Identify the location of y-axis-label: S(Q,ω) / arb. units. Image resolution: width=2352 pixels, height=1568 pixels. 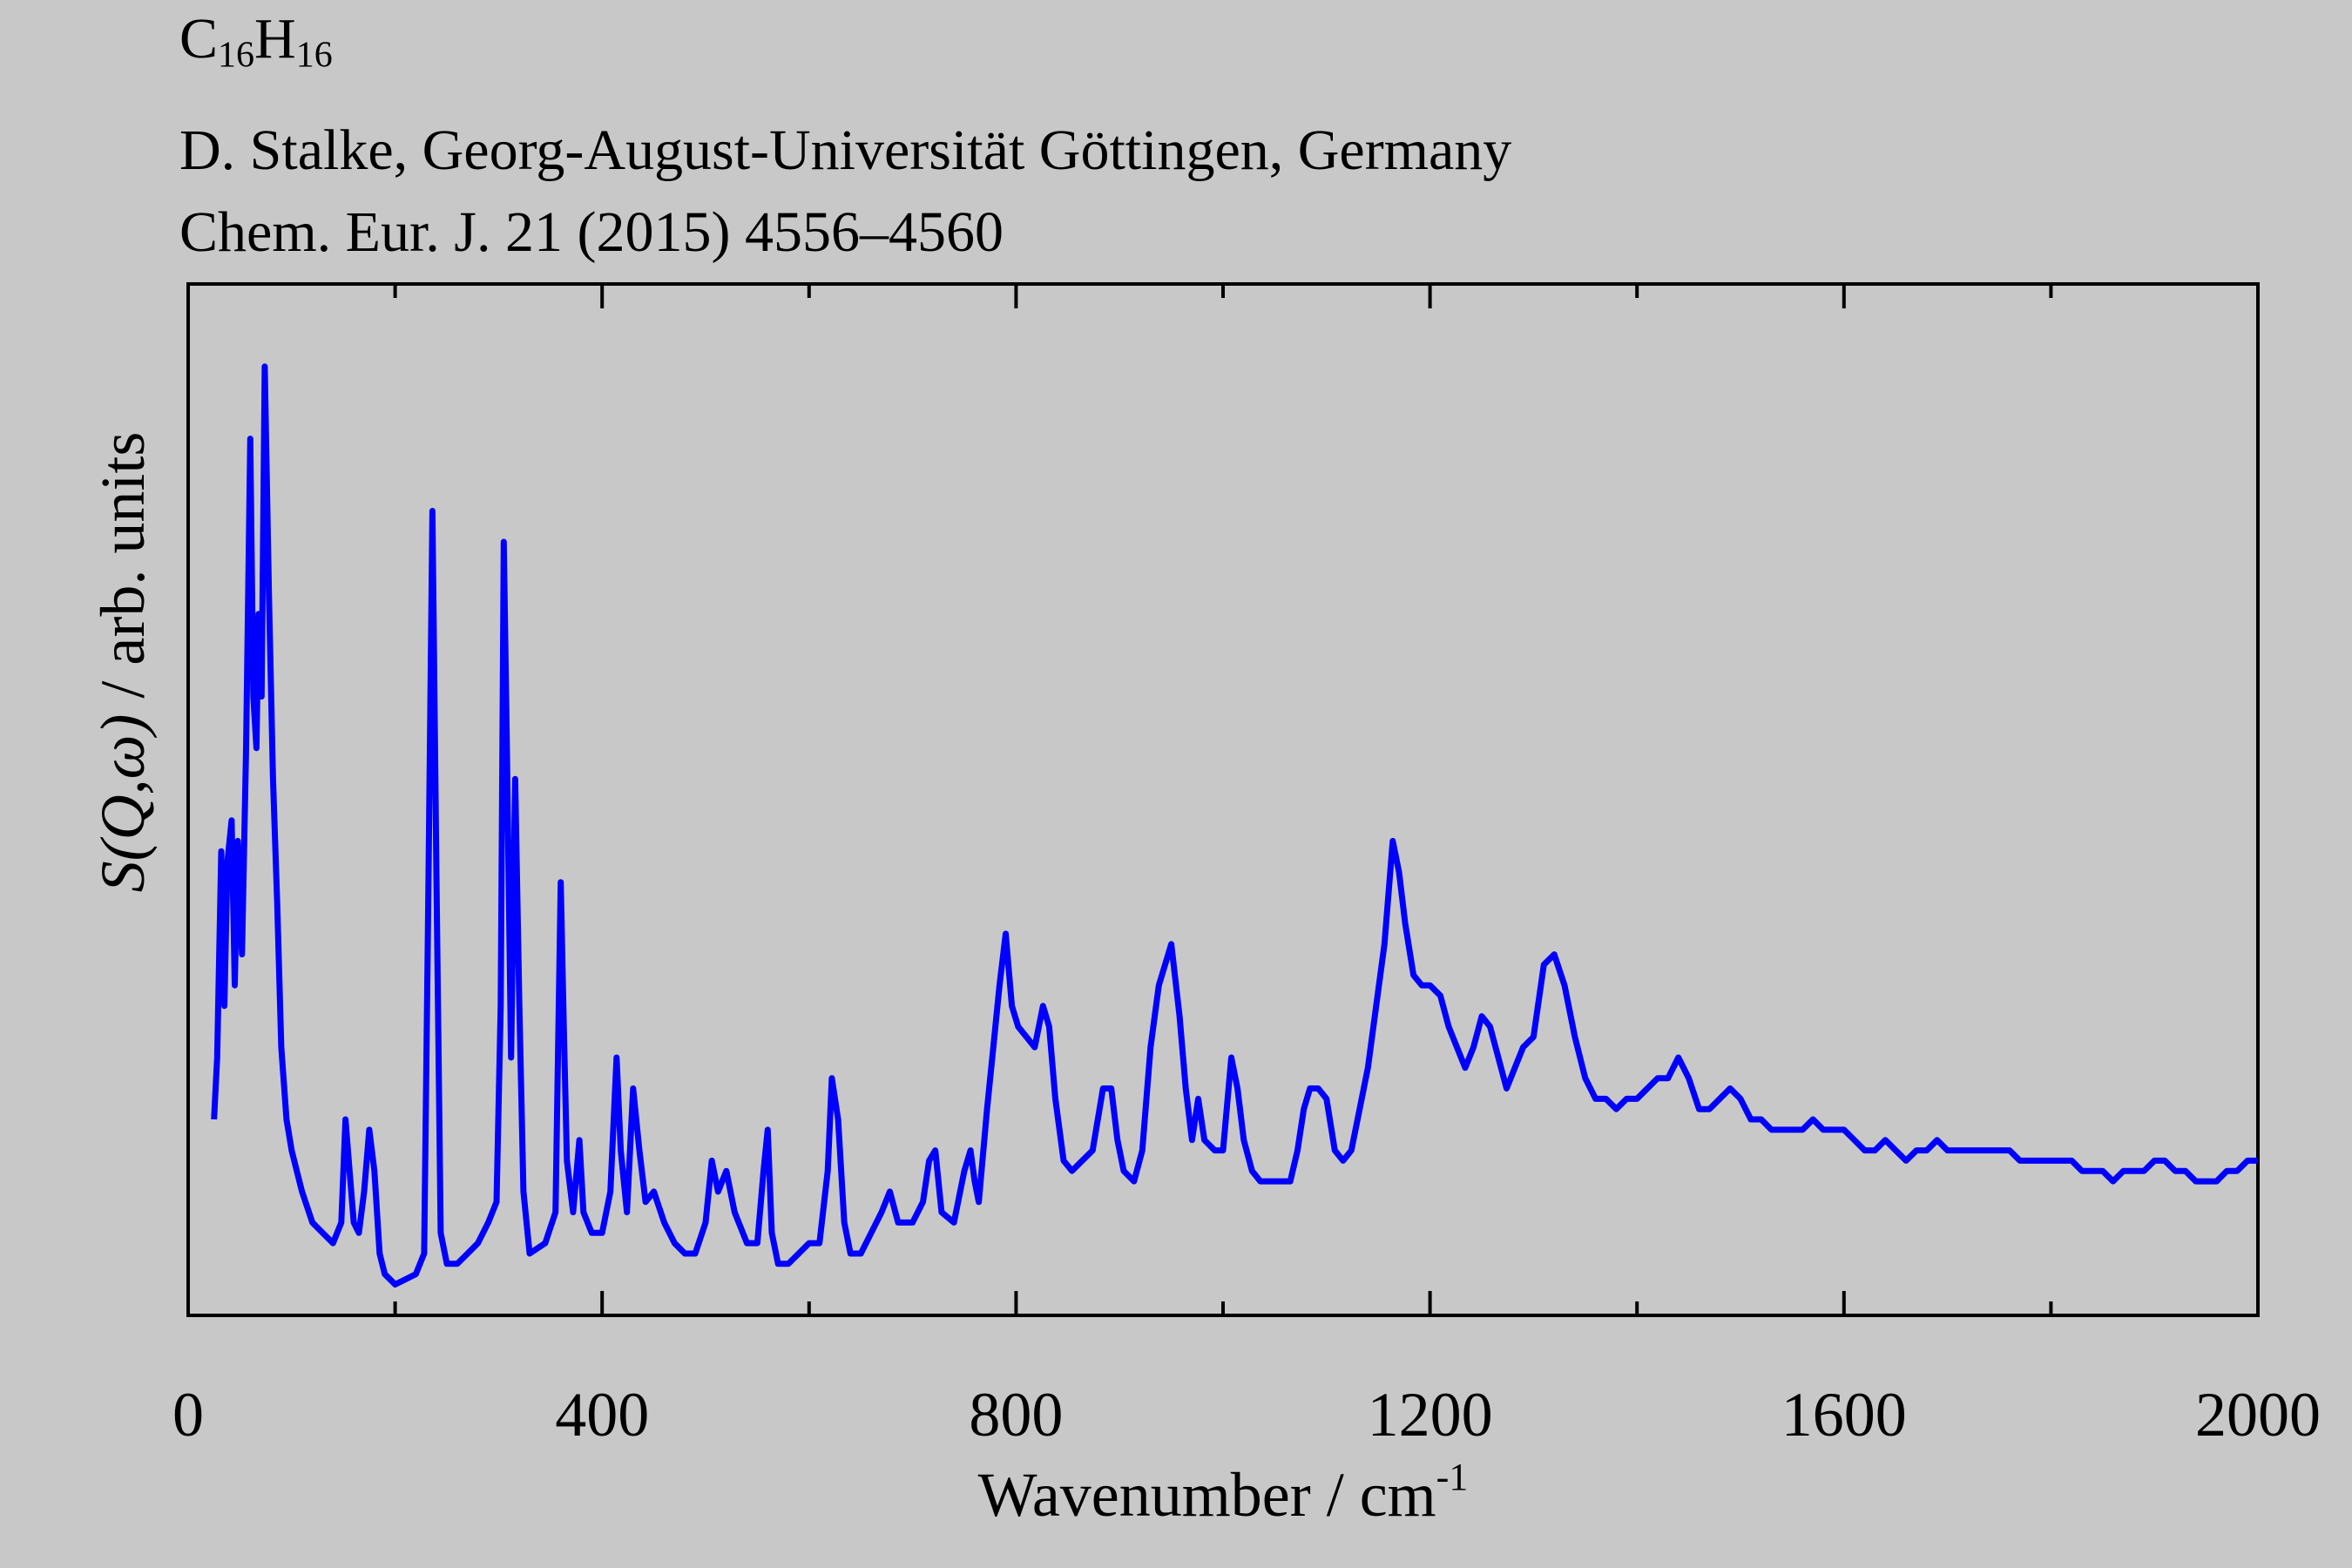
(123, 662).